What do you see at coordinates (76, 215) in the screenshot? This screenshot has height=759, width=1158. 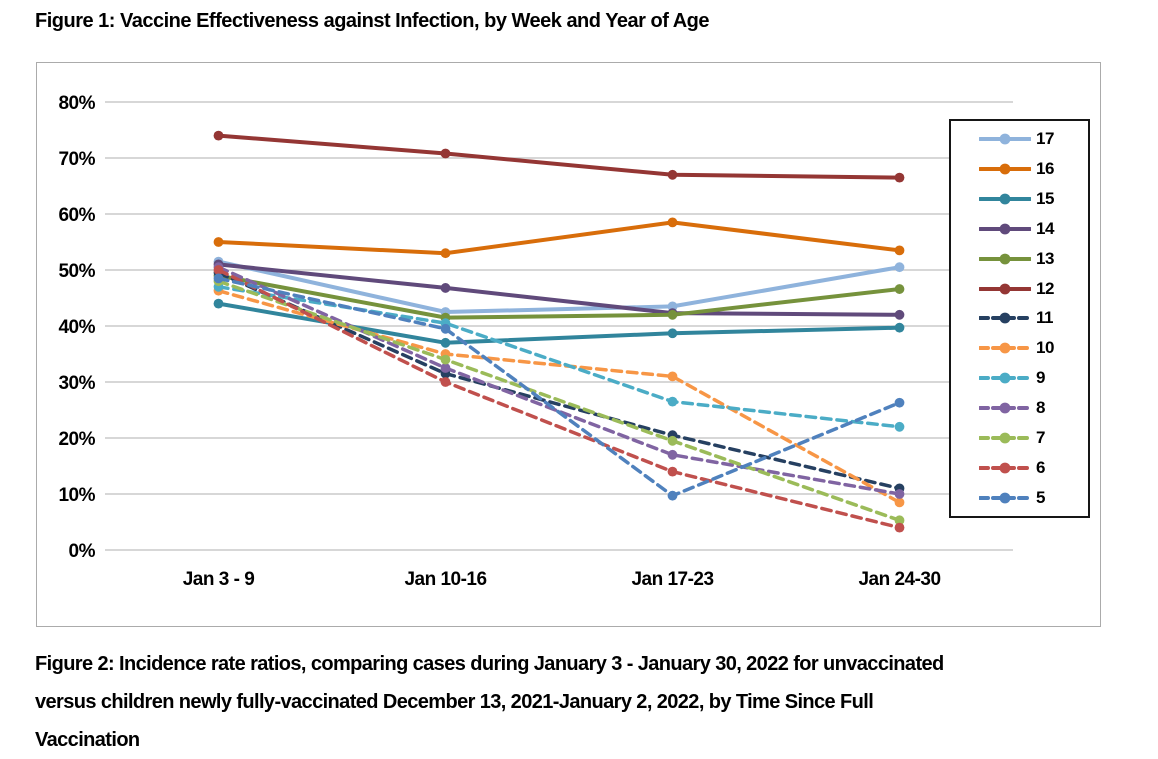 I see `y-tick-label-60%: 60%` at bounding box center [76, 215].